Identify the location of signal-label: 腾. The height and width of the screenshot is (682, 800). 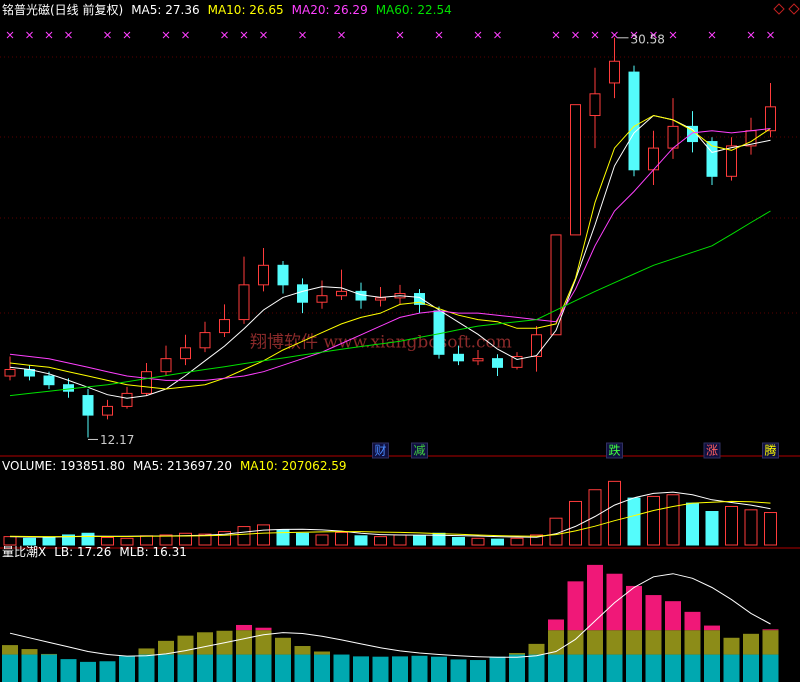
(770, 450).